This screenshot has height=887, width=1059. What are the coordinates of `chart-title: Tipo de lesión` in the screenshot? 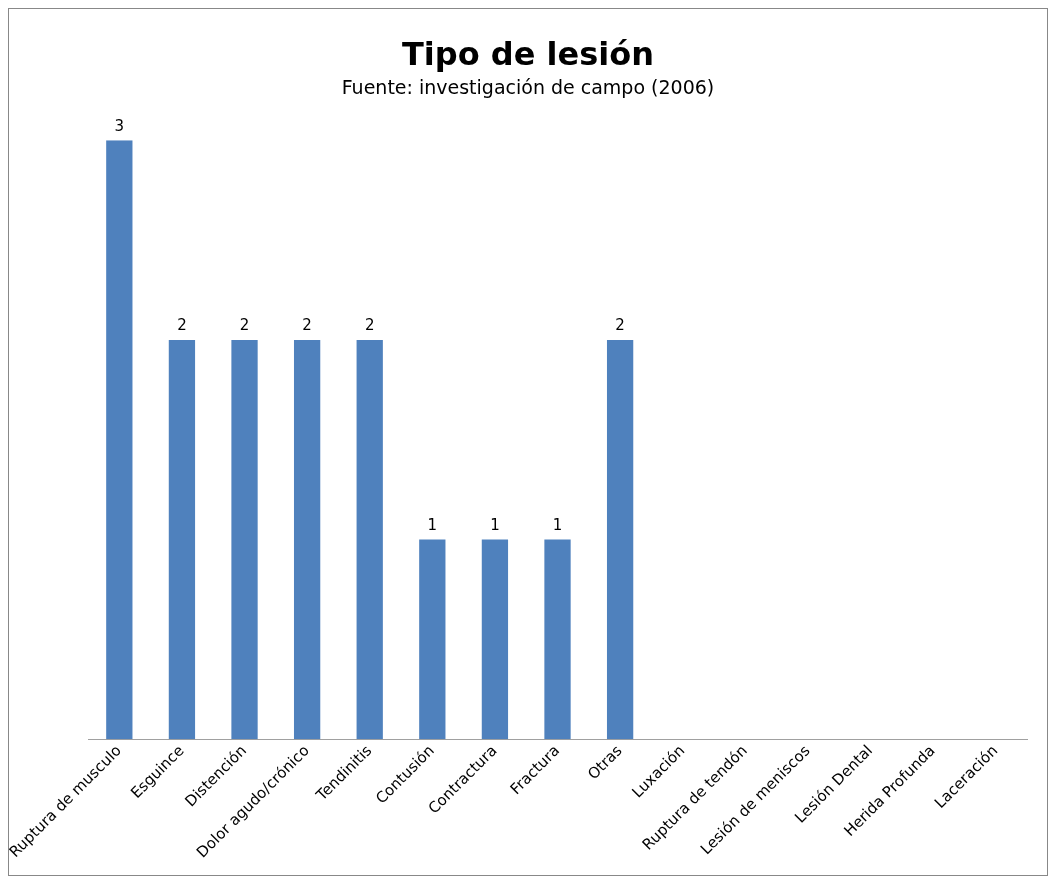 It's located at (528, 53).